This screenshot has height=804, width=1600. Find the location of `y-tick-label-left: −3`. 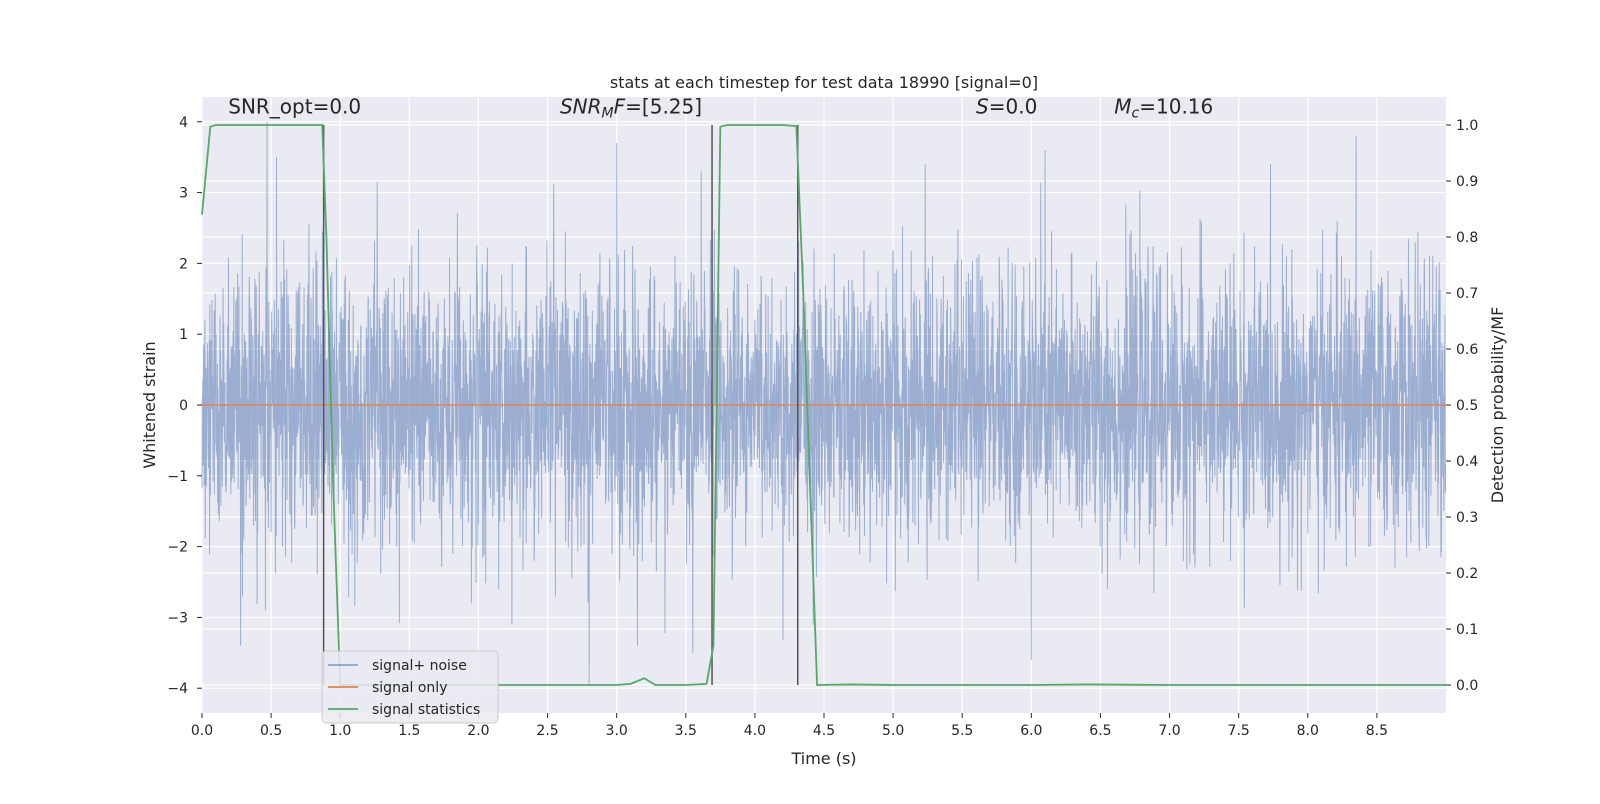

y-tick-label-left: −3 is located at coordinates (177, 618).